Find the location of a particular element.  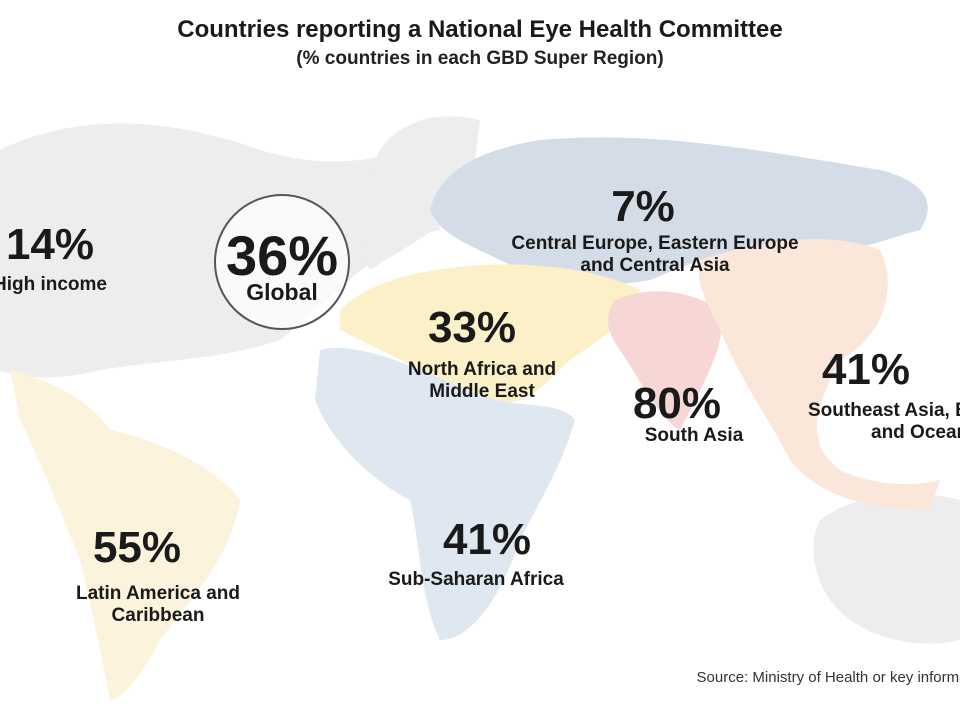

region-percent: 33% is located at coordinates (472, 327).